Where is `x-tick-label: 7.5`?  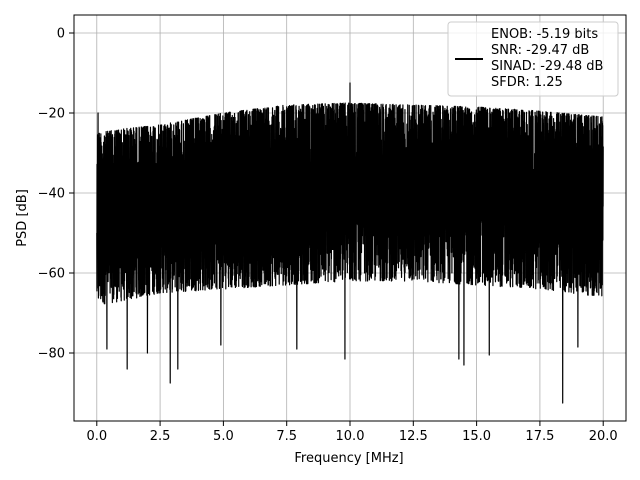
x-tick-label: 7.5 is located at coordinates (286, 436).